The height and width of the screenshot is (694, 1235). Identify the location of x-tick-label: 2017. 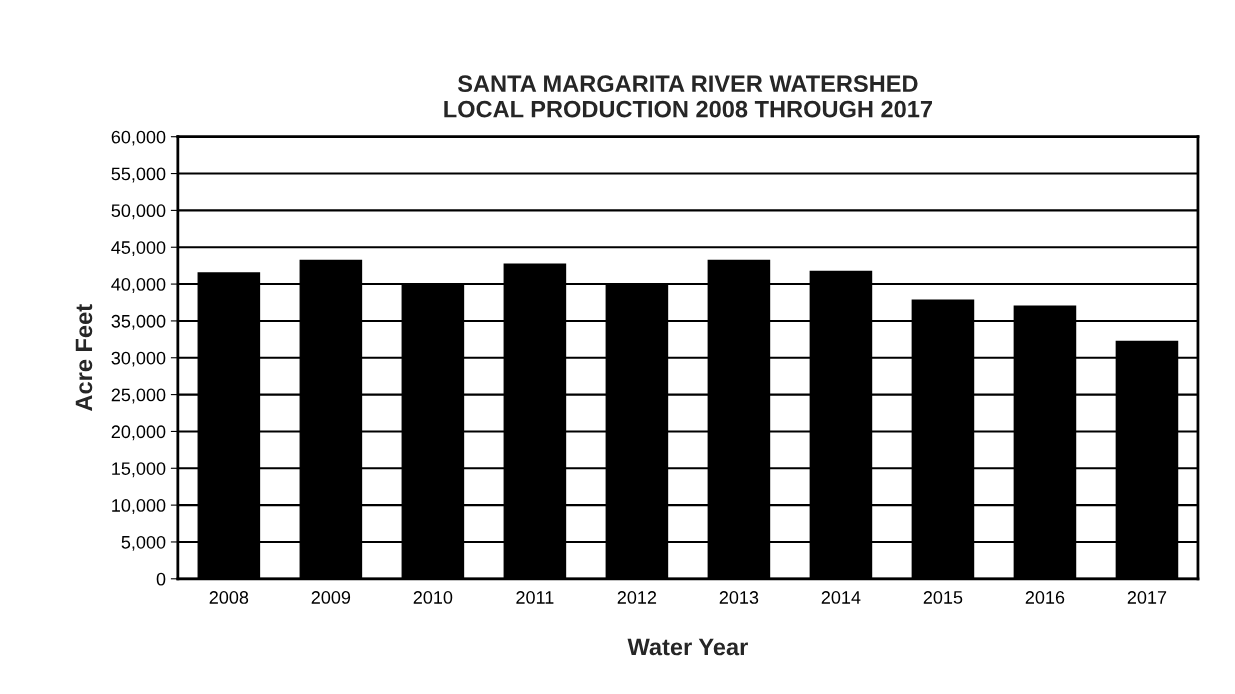
(1147, 597).